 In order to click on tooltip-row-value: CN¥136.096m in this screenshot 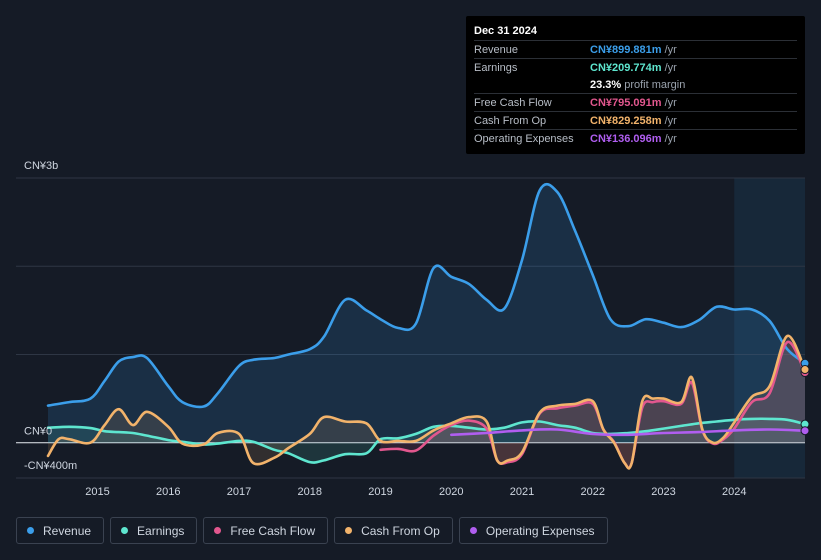, I will do `click(626, 138)`.